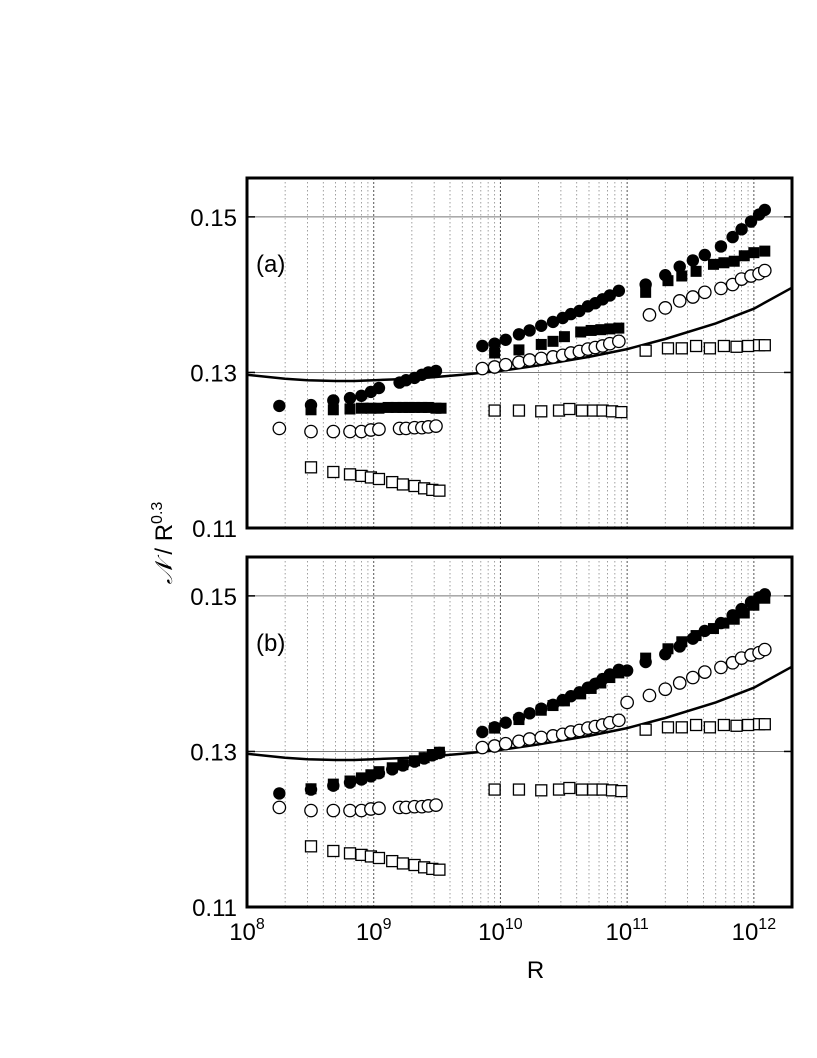 Image resolution: width=817 pixels, height=1058 pixels. I want to click on panel-b-y-tick-label: 0.15, so click(213, 597).